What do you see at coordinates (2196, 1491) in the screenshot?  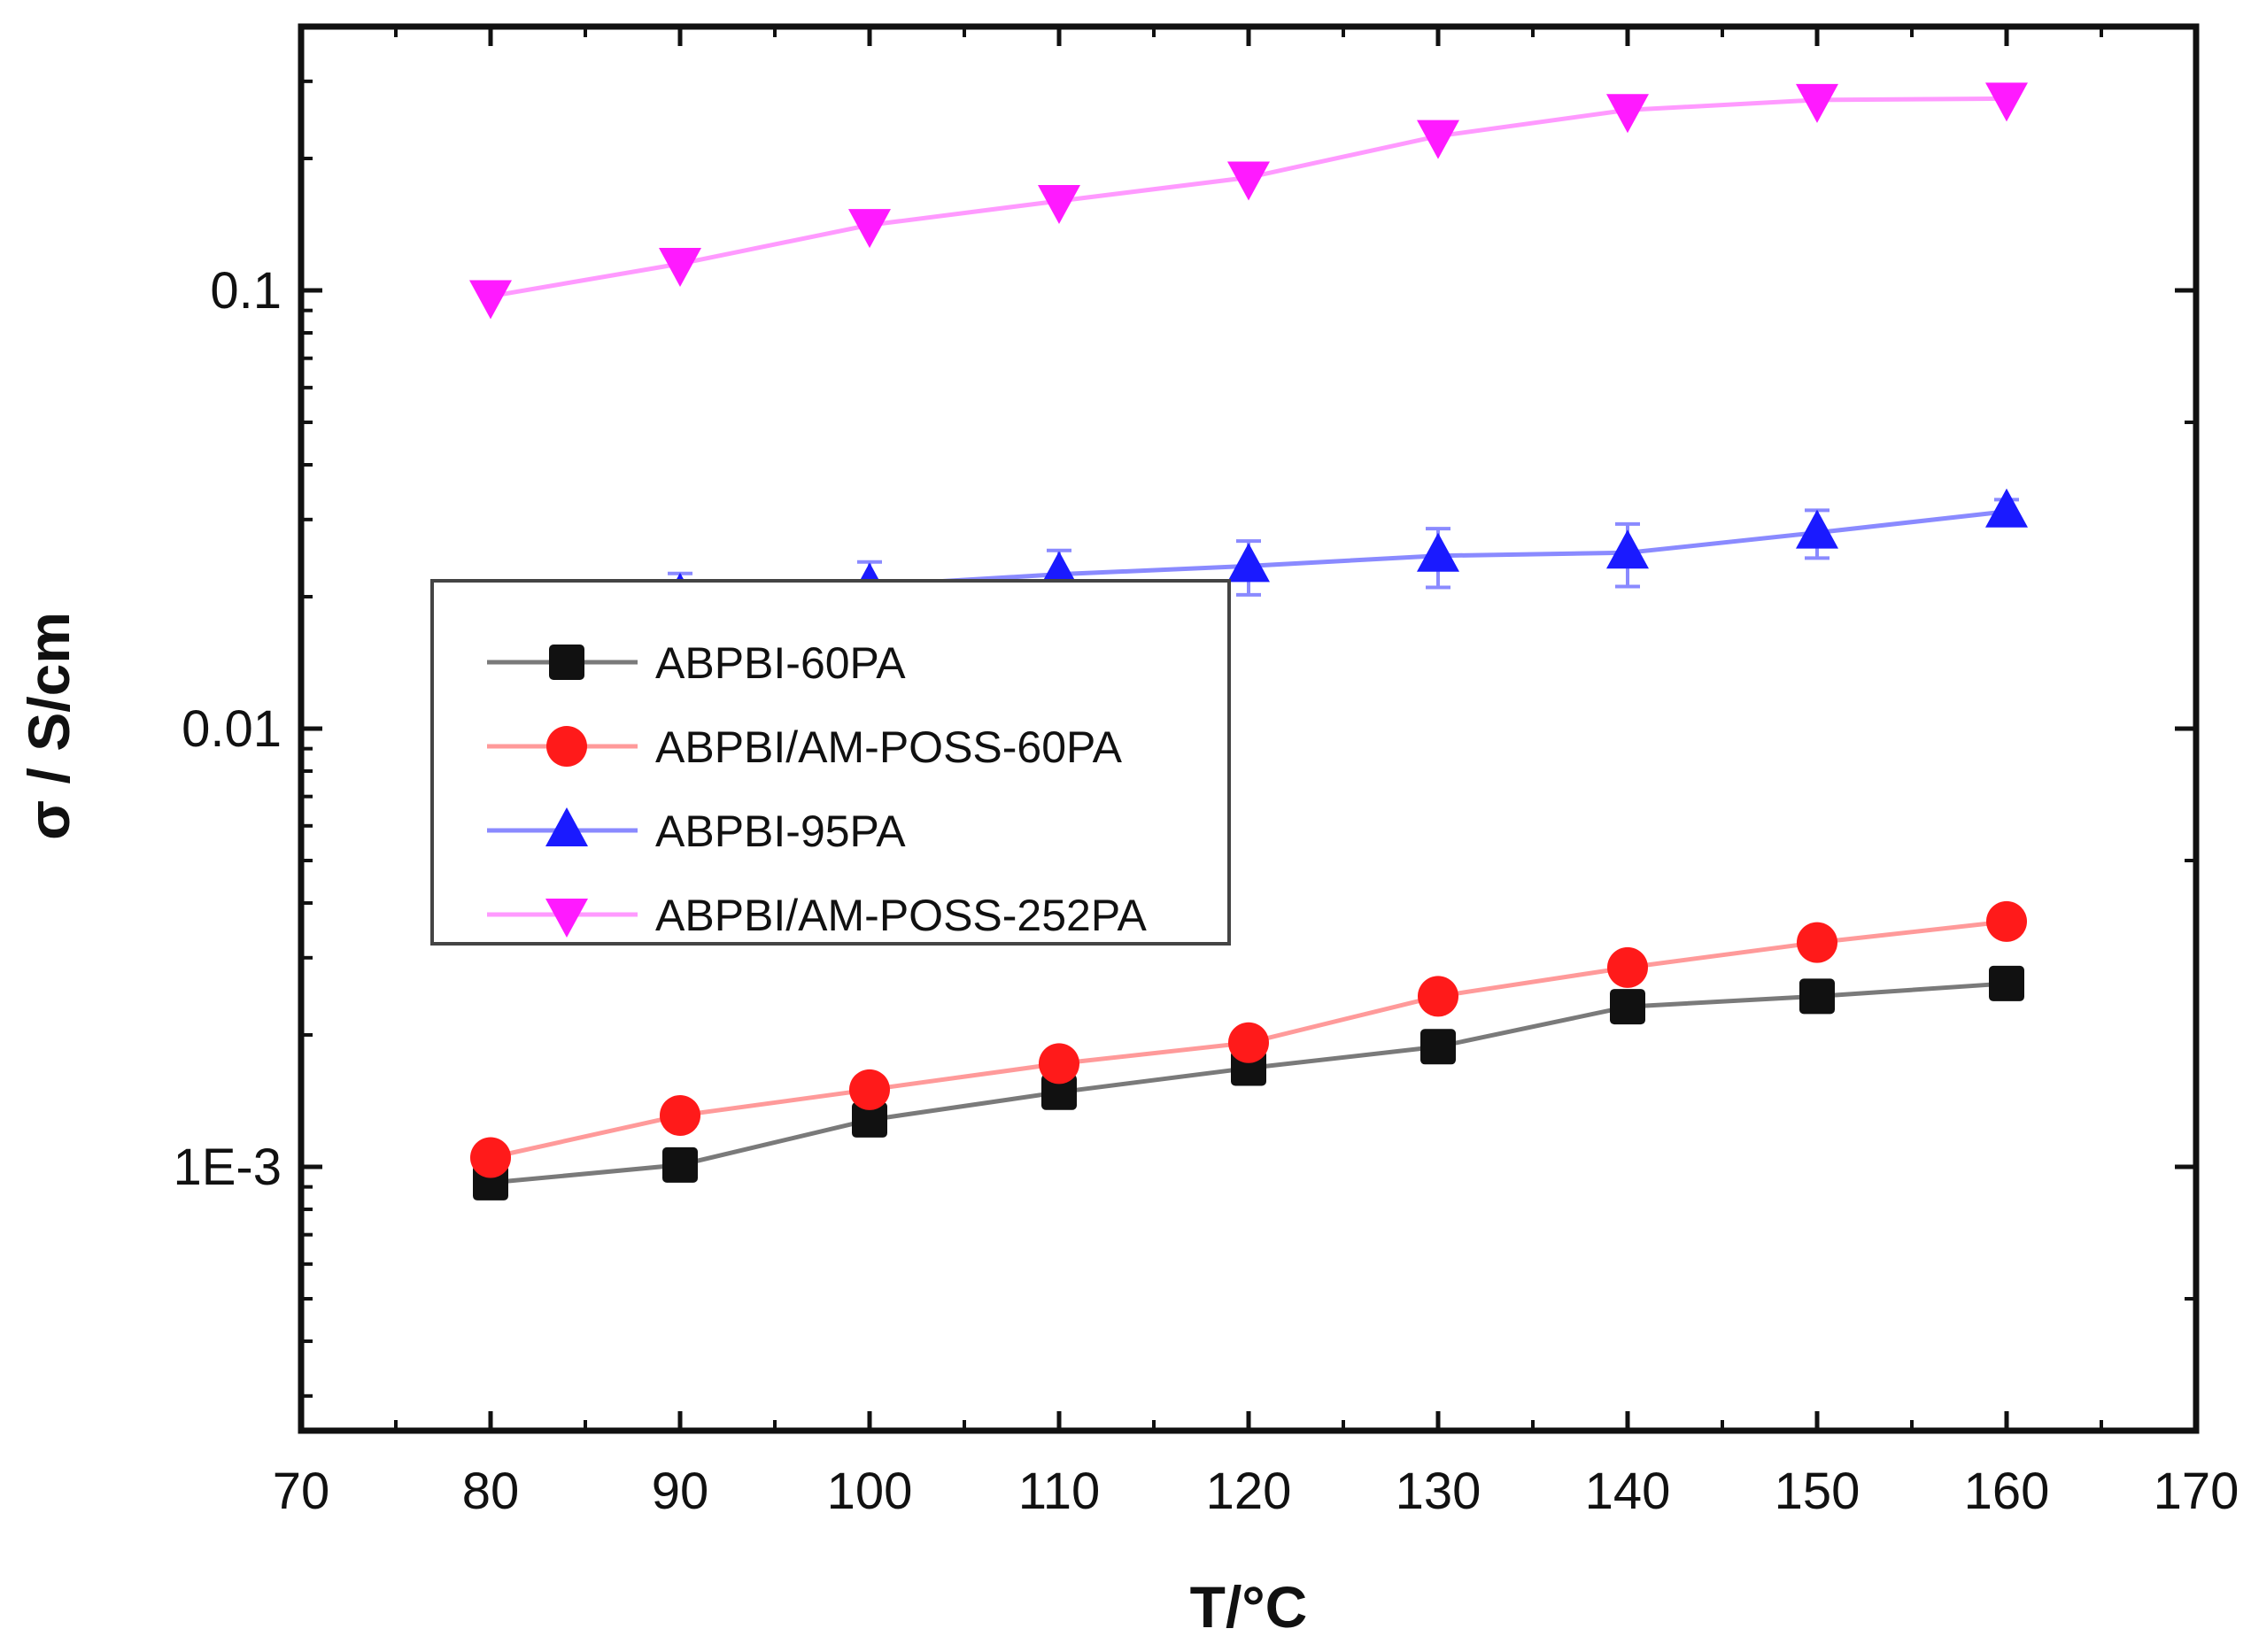 I see `x-tick-label-170: 170` at bounding box center [2196, 1491].